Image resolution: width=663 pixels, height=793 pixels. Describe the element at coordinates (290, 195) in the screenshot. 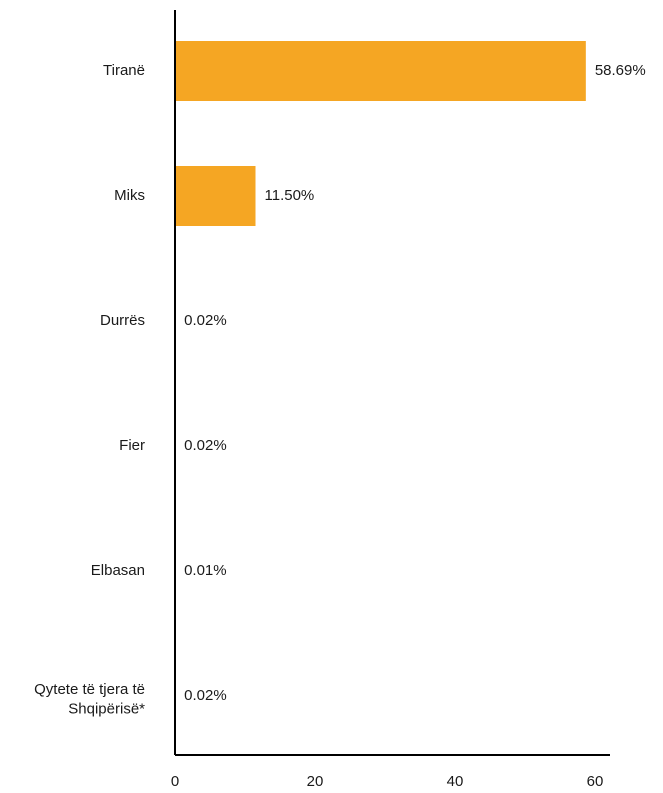

I see `value-label: 11.50%` at that location.